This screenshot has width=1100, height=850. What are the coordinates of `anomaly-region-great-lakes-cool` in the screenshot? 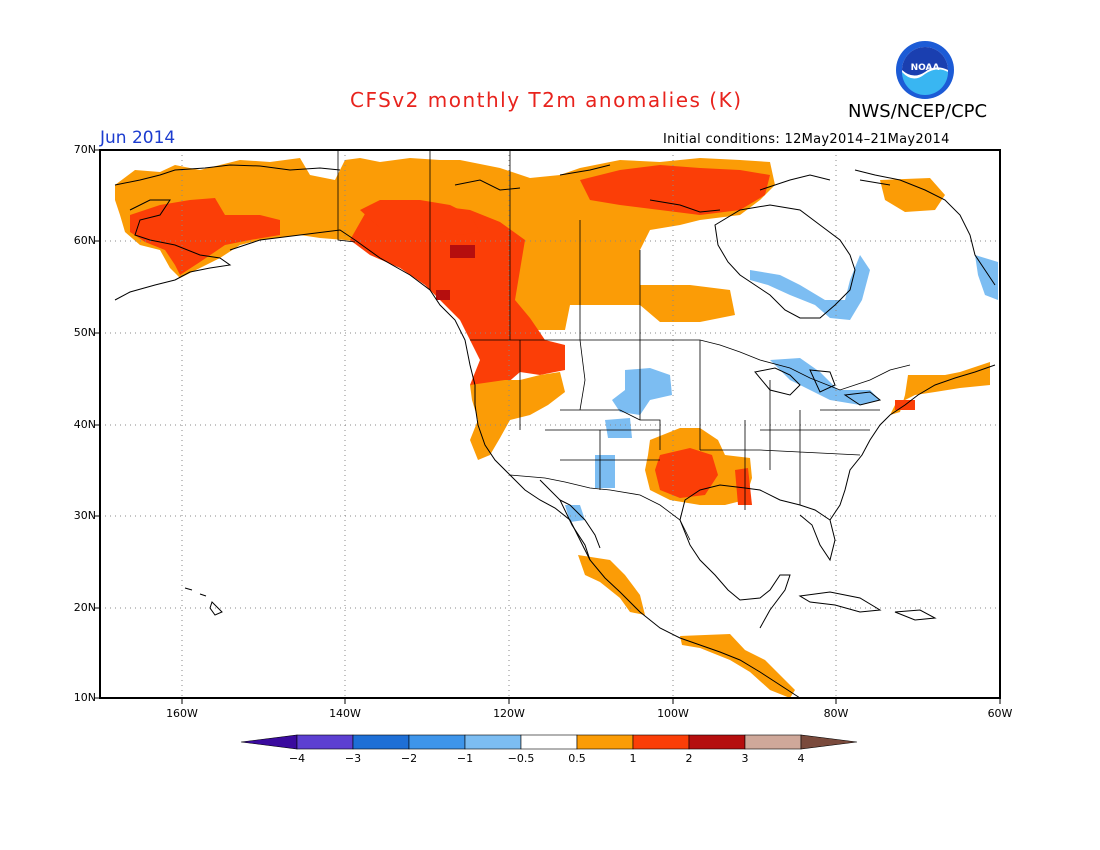 It's located at (825, 381).